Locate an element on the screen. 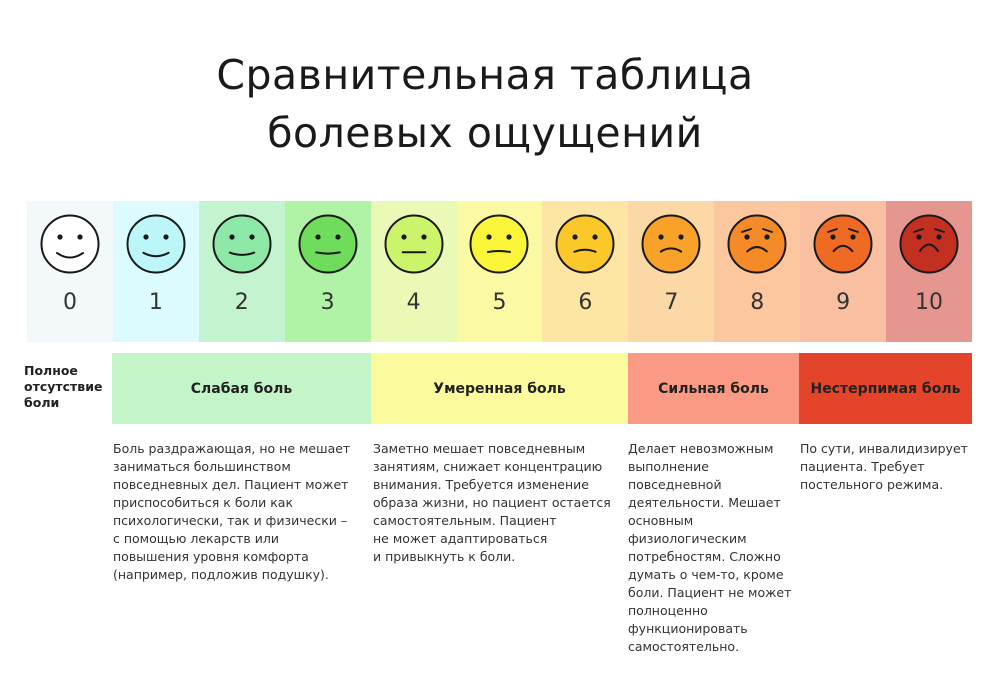 The height and width of the screenshot is (700, 1000). scale-level-10: 10 is located at coordinates (929, 271).